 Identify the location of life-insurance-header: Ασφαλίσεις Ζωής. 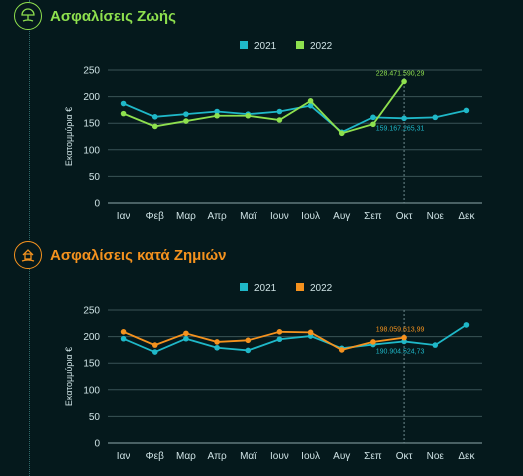
(95, 16).